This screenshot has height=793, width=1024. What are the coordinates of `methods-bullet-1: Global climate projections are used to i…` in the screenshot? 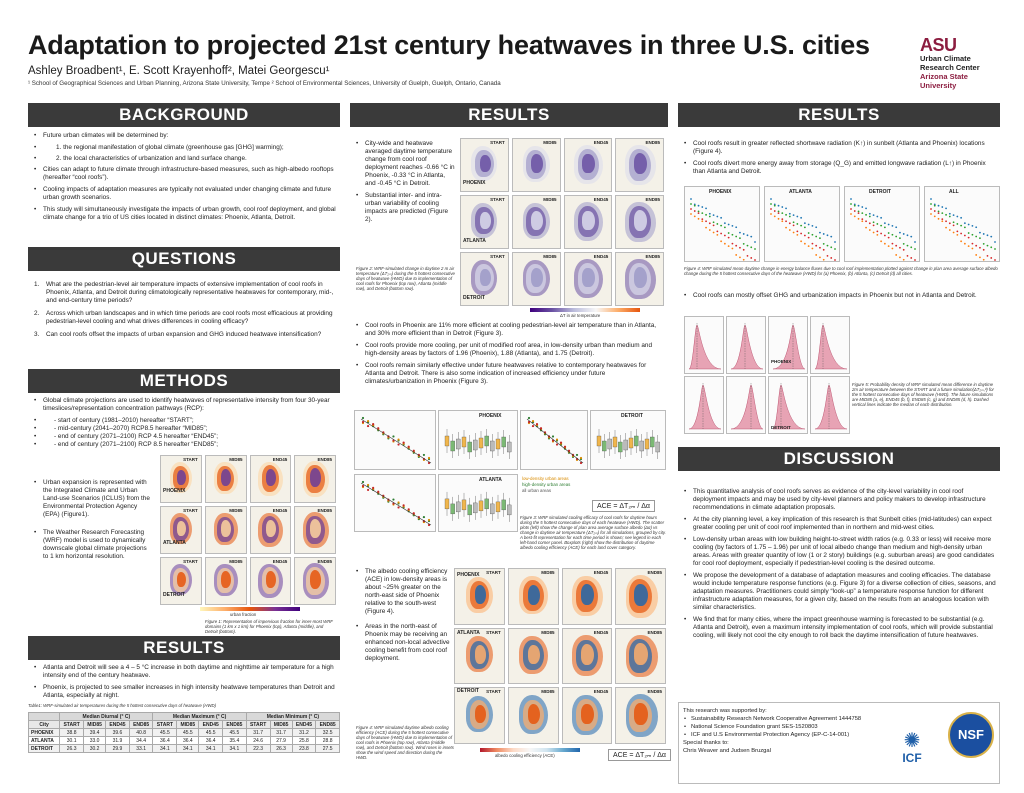 It's located at (185, 405).